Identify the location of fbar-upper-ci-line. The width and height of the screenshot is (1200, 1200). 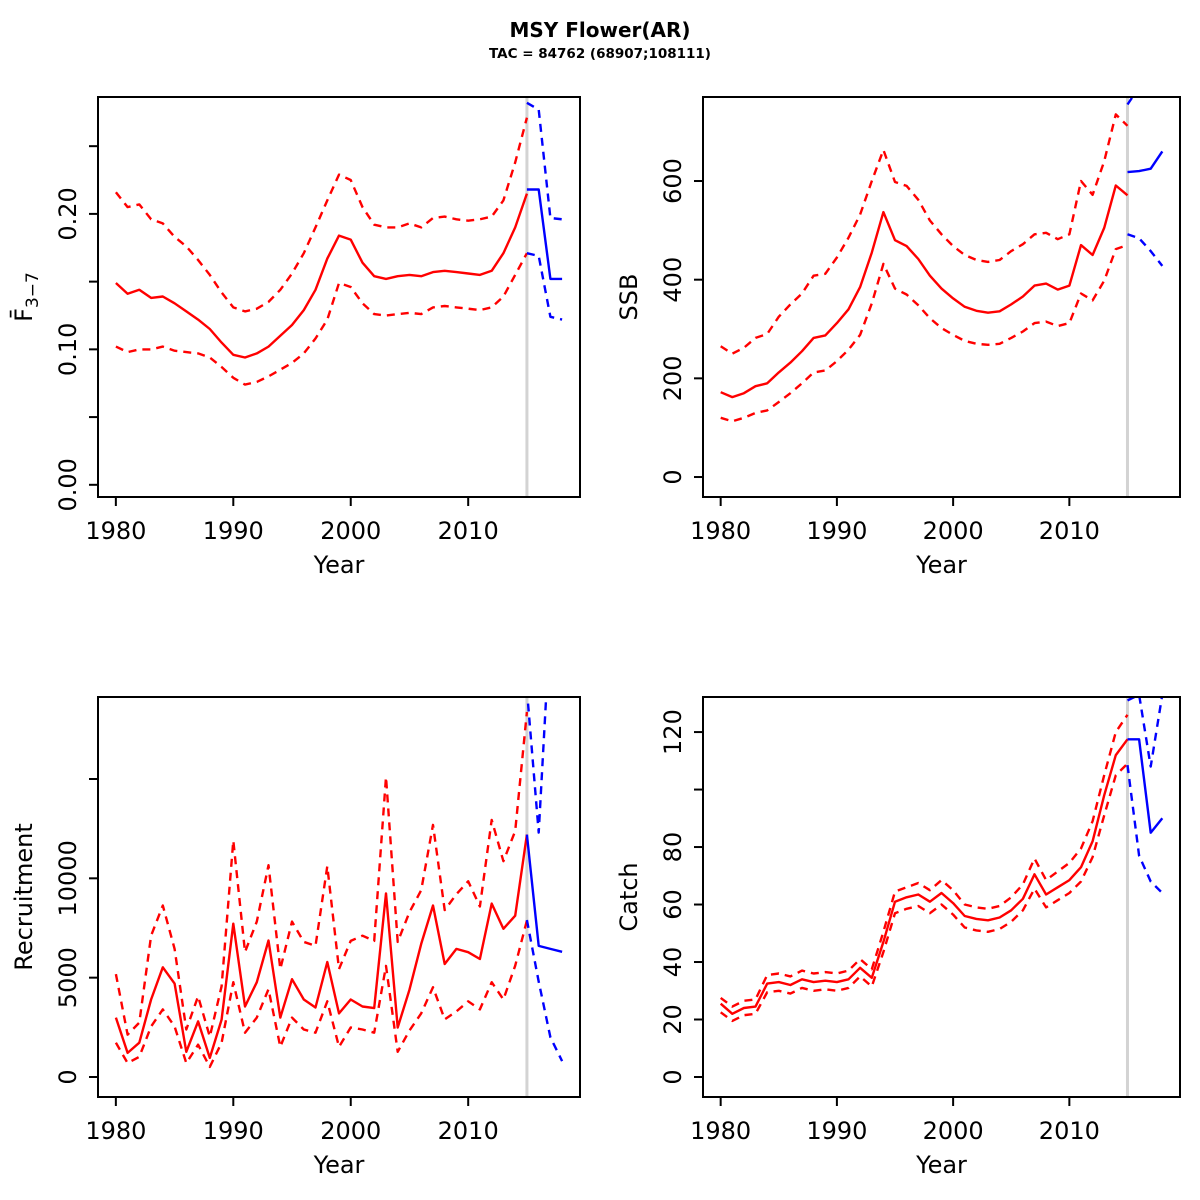
(321, 215).